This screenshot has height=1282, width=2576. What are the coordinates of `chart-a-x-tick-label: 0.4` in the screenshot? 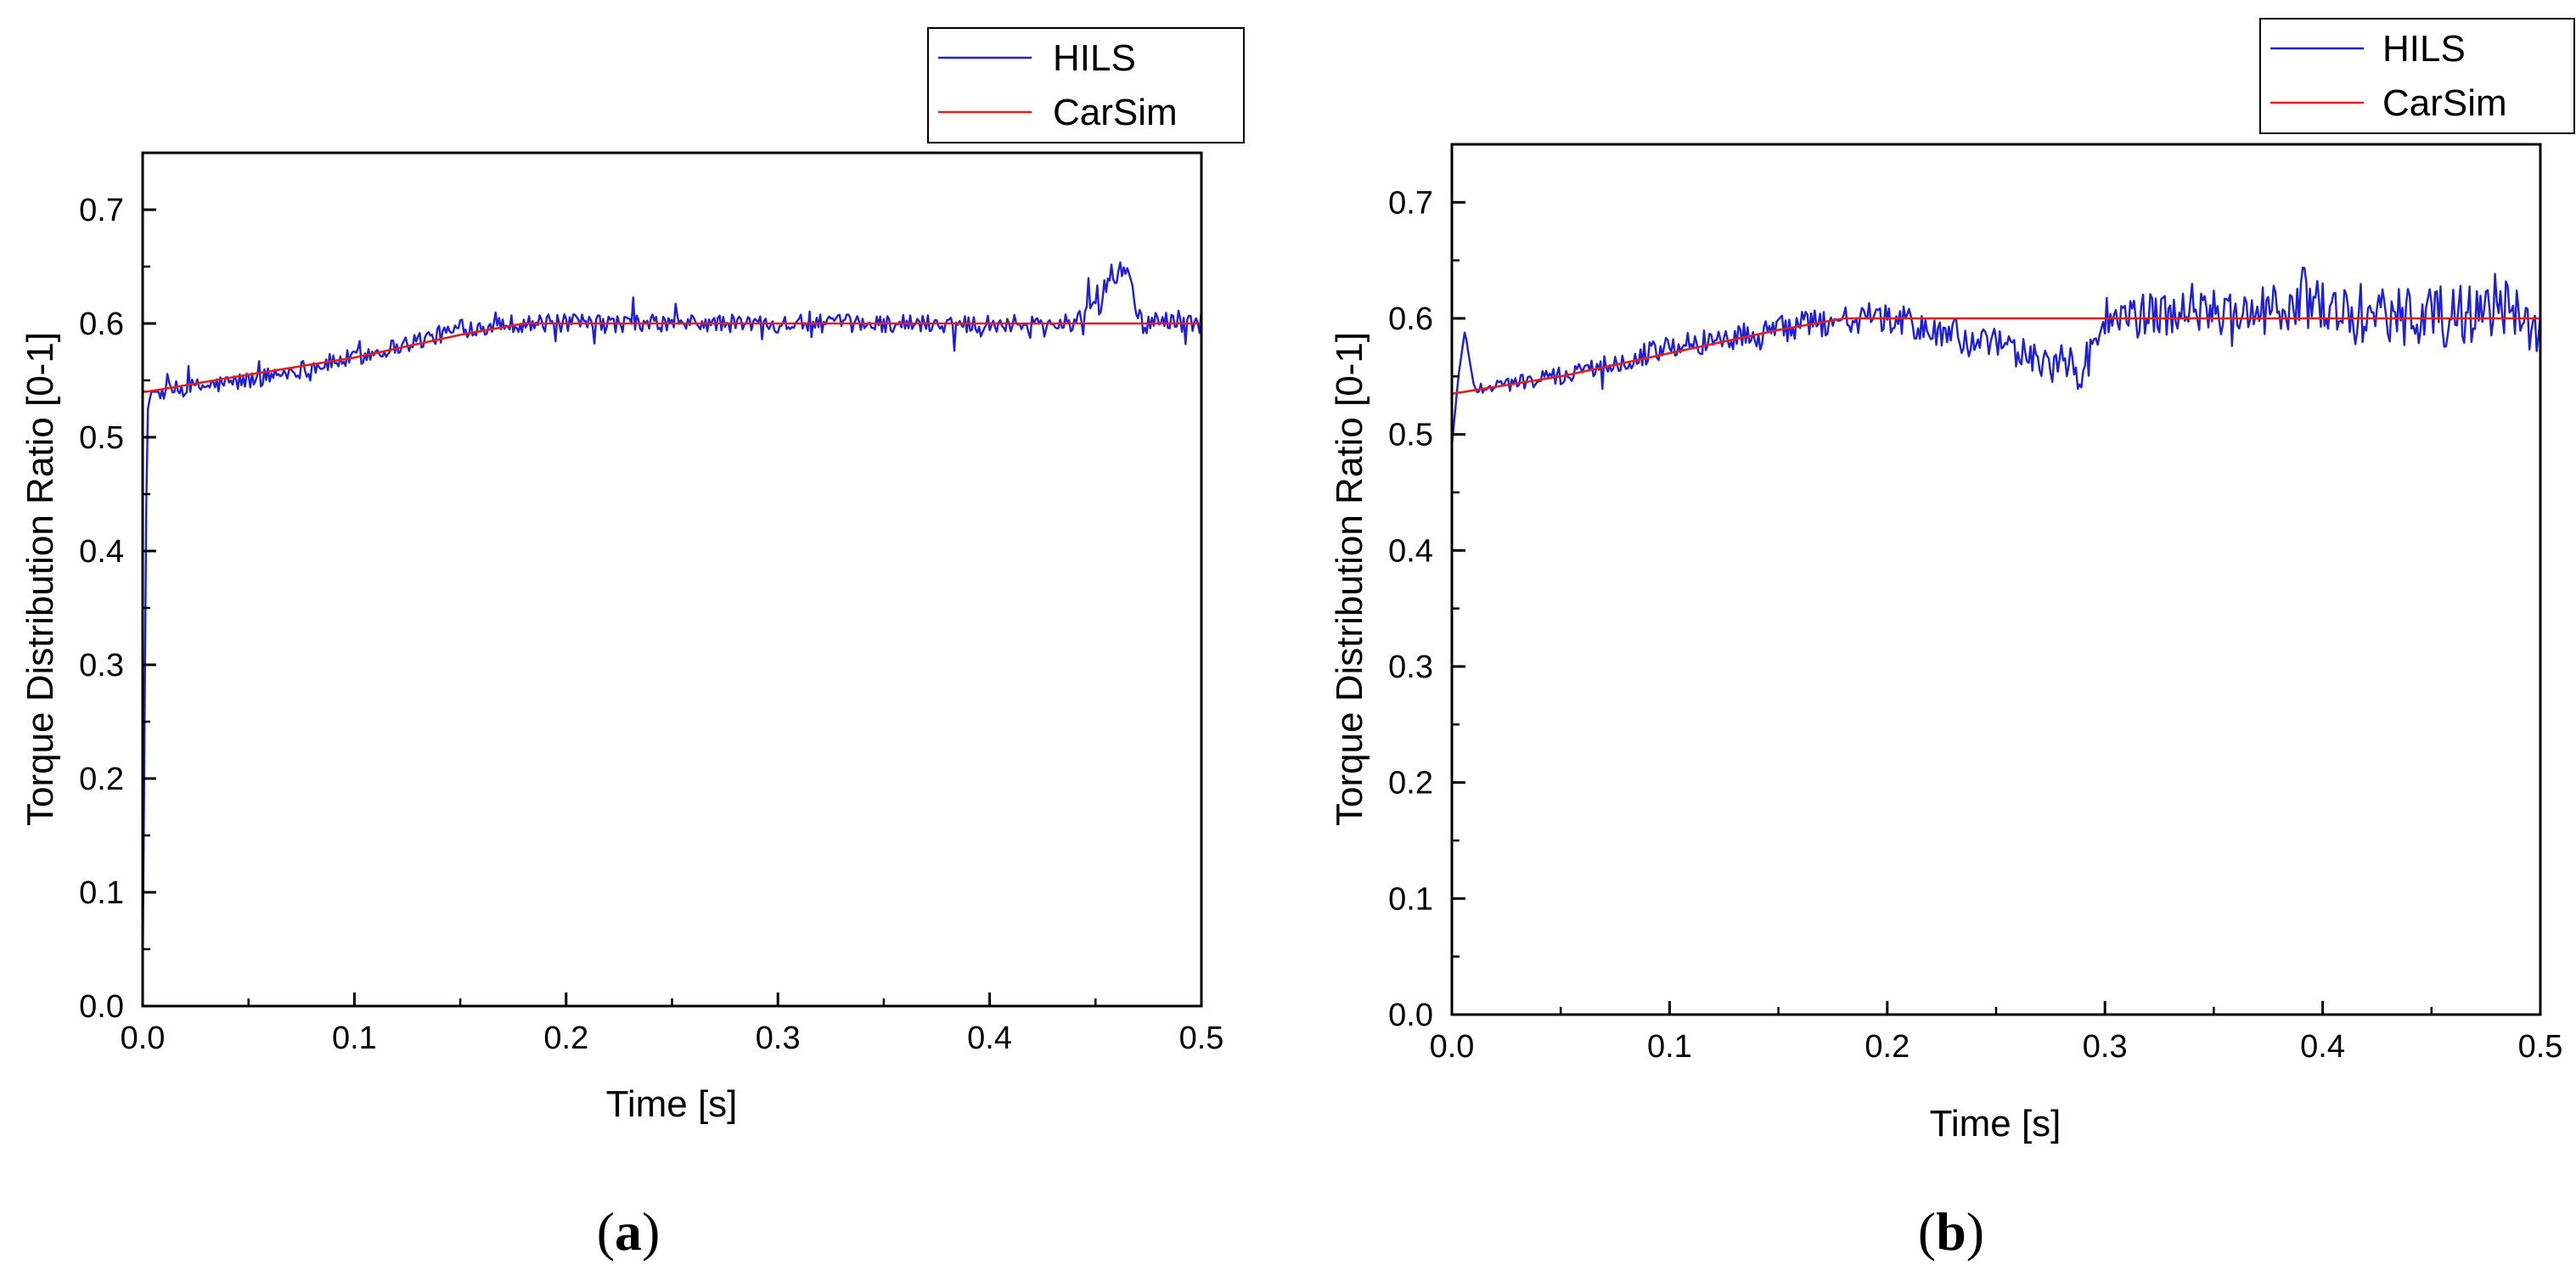 It's located at (989, 1038).